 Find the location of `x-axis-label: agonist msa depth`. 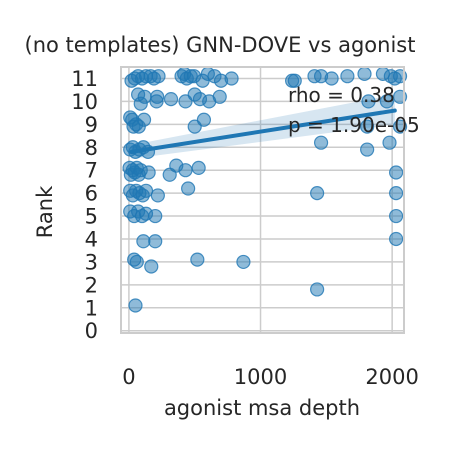

x-axis-label: agonist msa depth is located at coordinates (262, 408).